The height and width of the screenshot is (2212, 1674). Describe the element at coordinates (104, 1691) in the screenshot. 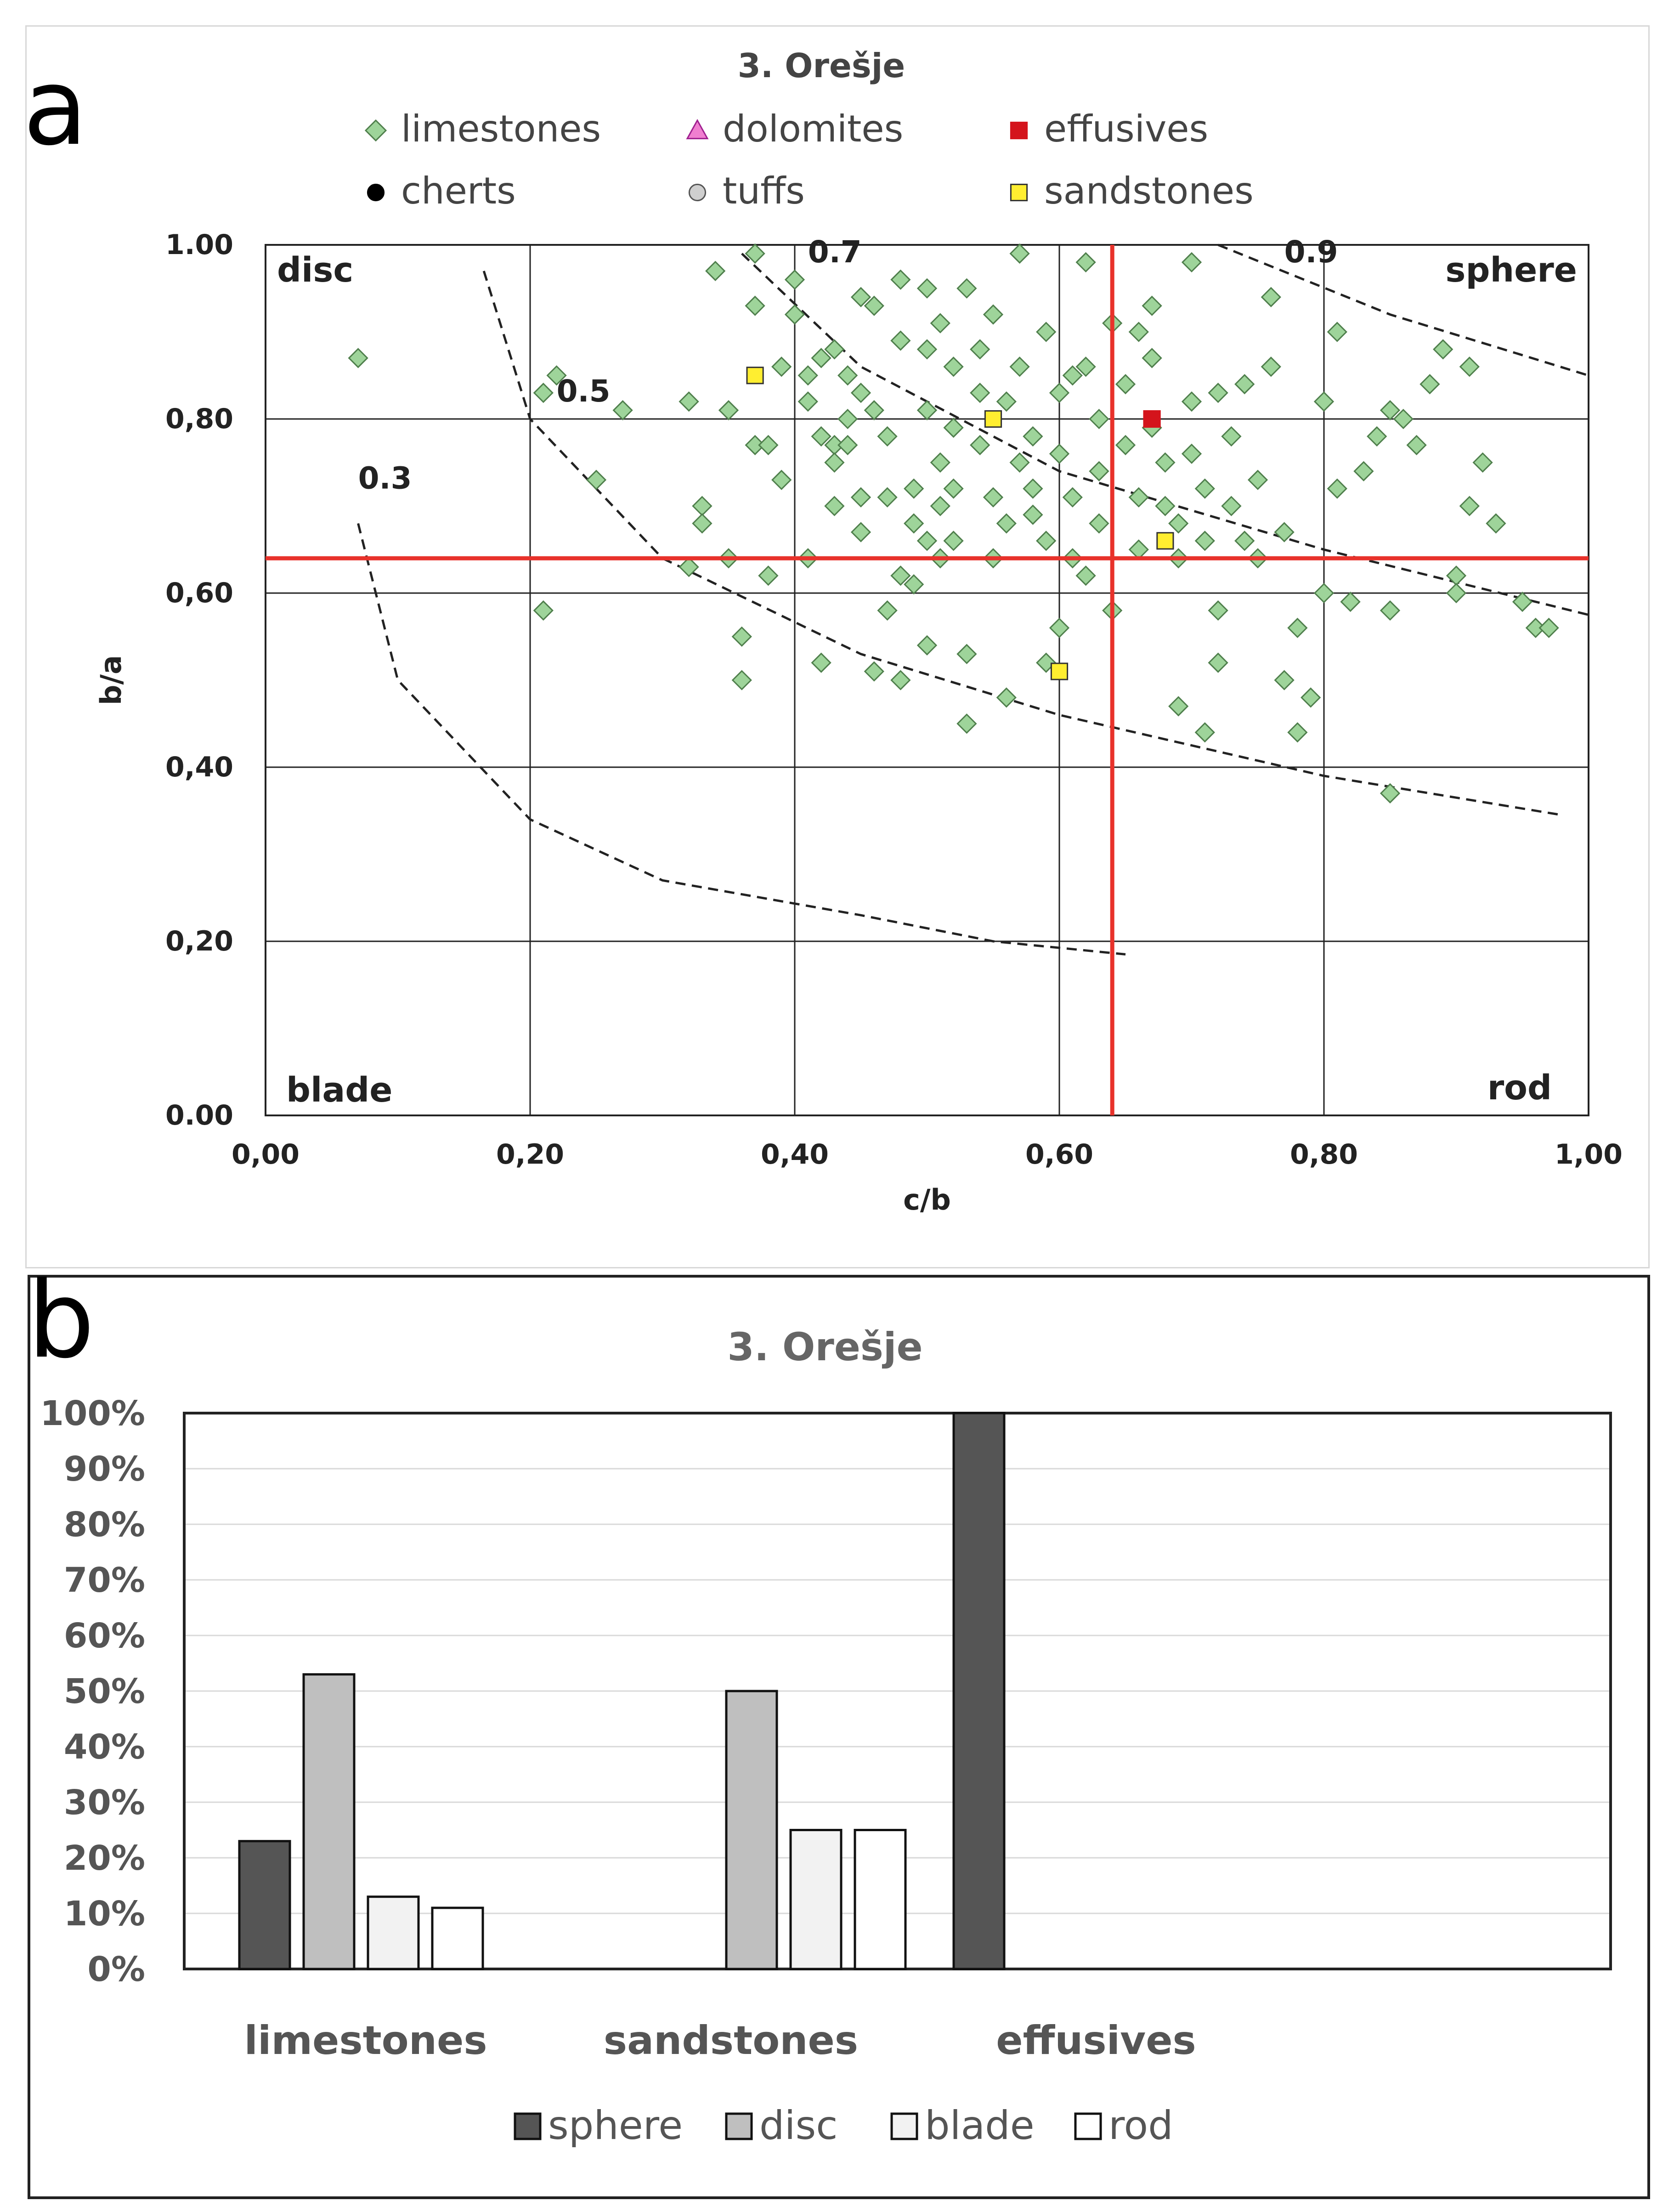

I see `y-tick-label: 50%` at that location.